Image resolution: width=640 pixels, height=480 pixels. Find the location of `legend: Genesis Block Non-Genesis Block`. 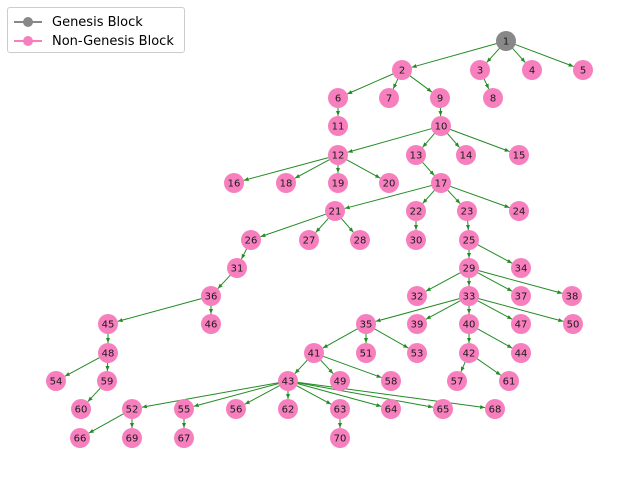

legend: Genesis Block Non-Genesis Block is located at coordinates (96, 30).